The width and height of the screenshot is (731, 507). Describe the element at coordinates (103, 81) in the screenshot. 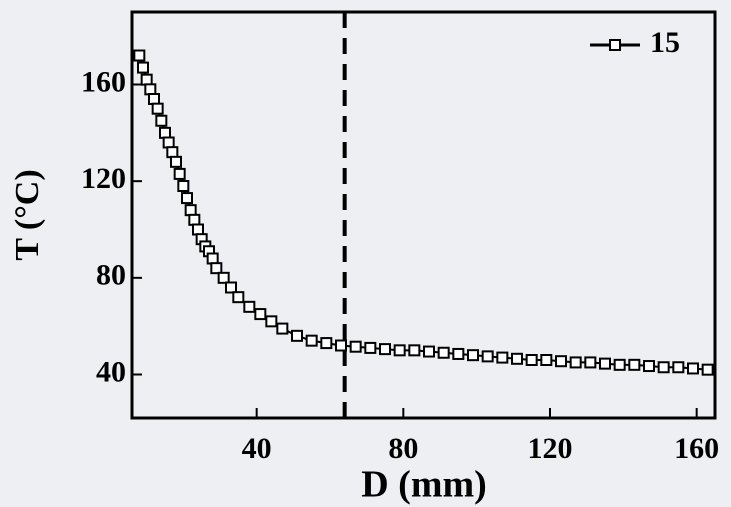

I see `y-tick-label: 160` at that location.